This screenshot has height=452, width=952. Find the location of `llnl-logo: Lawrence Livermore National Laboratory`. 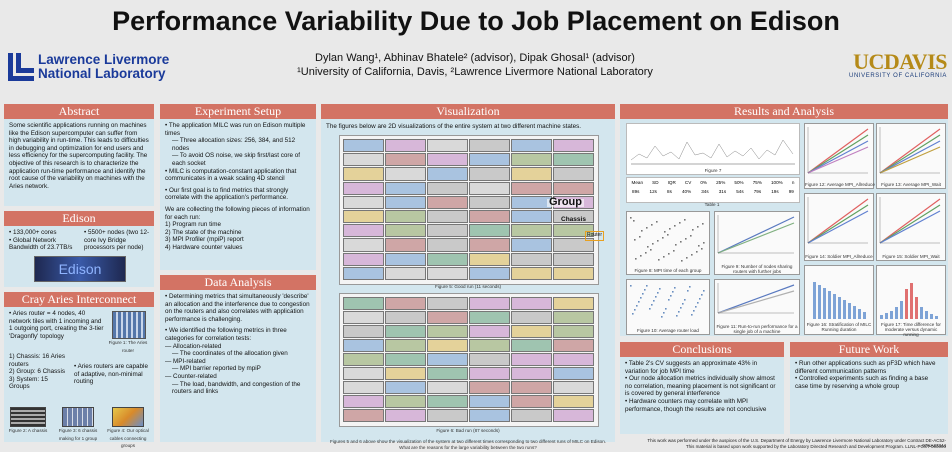

llnl-logo: Lawrence Livermore National Laboratory is located at coordinates (118, 68).